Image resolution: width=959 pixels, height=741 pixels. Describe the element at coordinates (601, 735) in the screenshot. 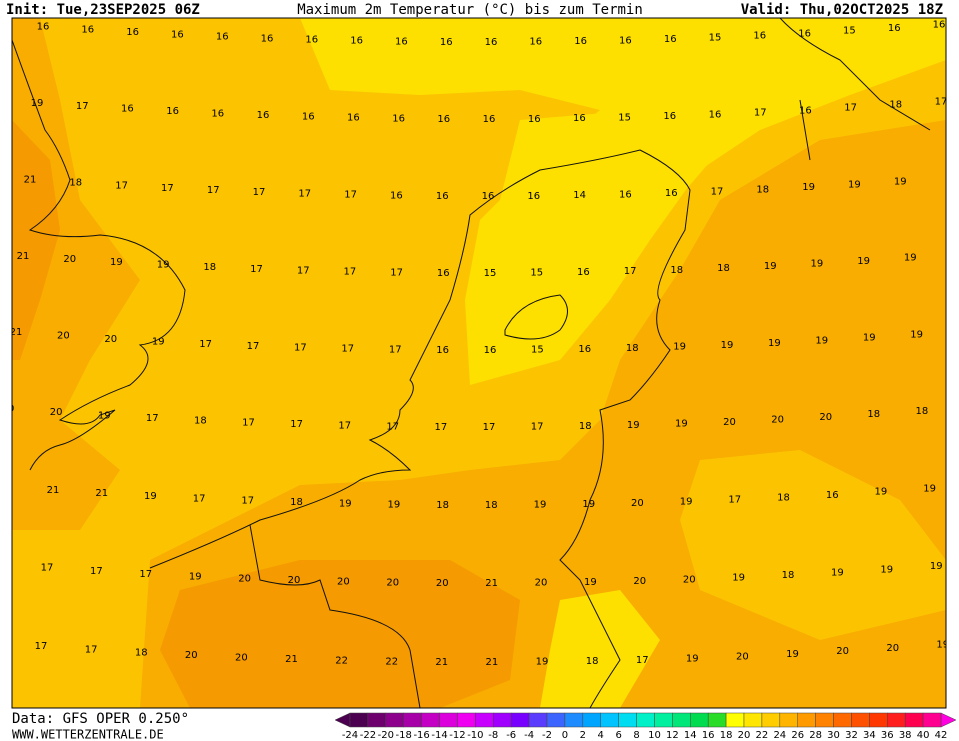

I see `legend-label: 4` at that location.